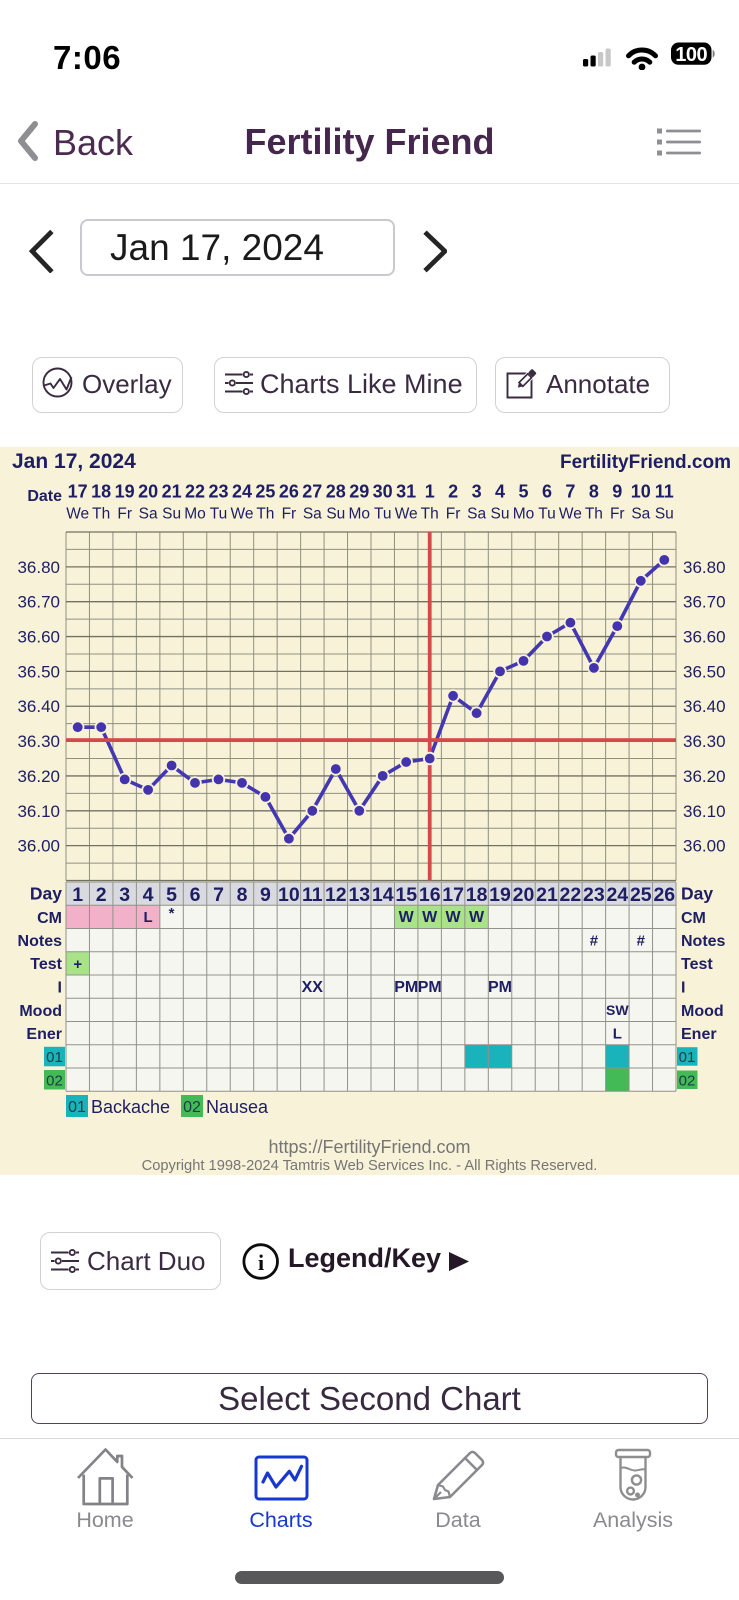  I want to click on svg-text: 25, so click(641, 895).